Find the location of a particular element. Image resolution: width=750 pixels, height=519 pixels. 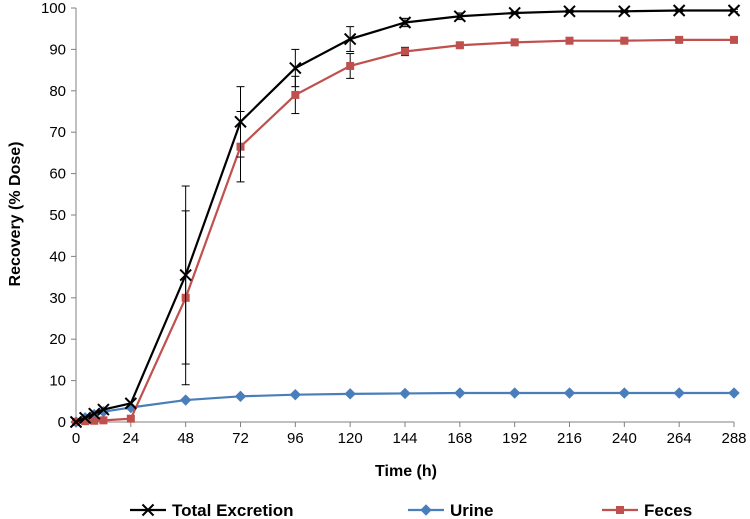

y-tick-label: 0 is located at coordinates (62, 422).